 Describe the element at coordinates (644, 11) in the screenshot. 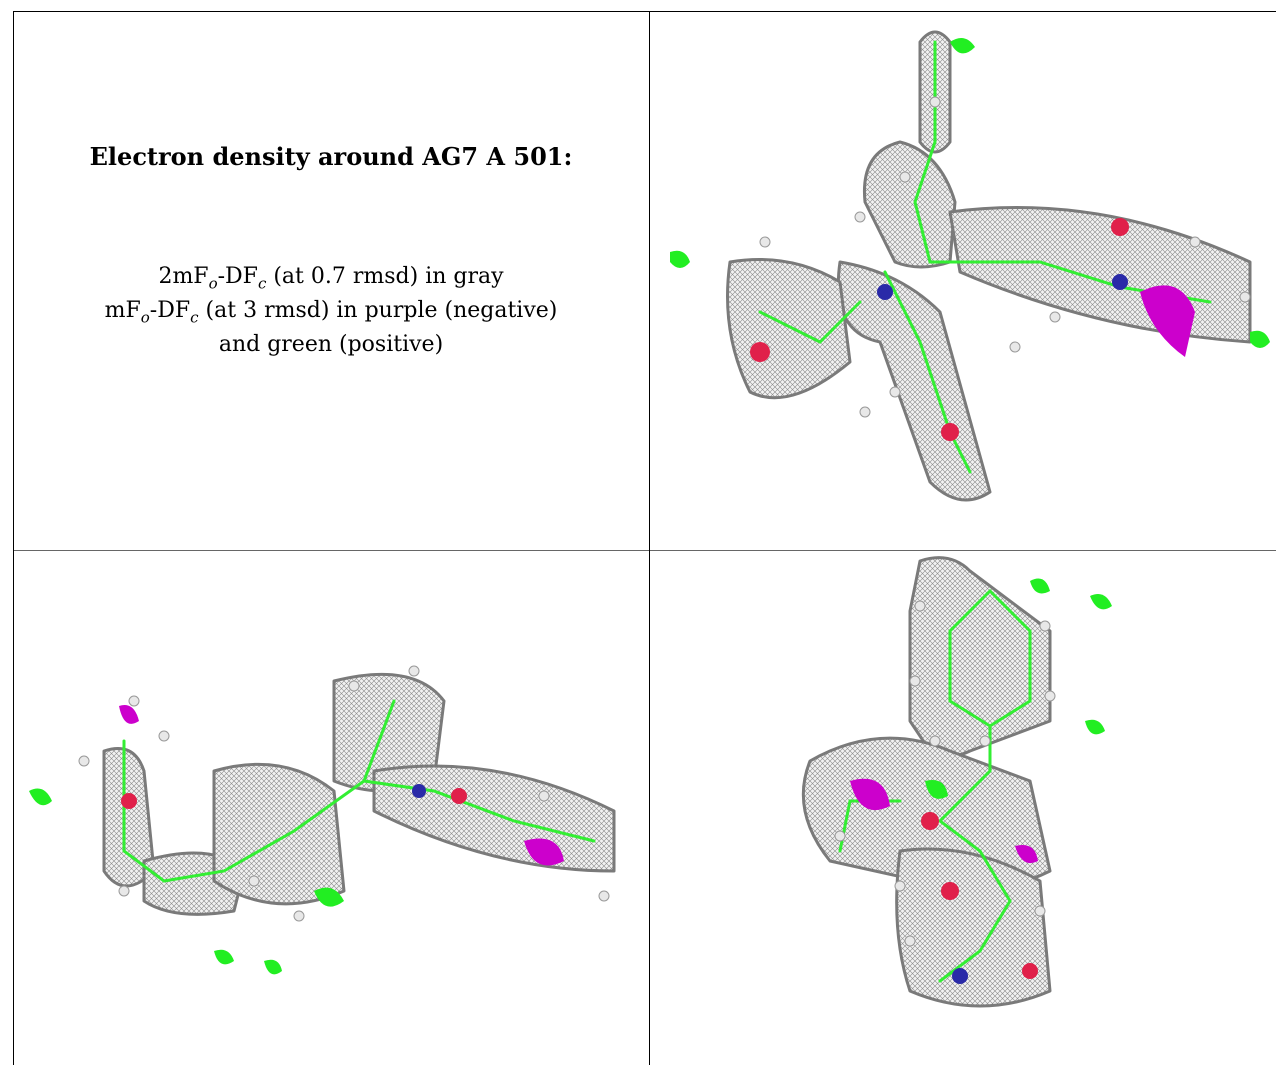

I see `top-border` at that location.